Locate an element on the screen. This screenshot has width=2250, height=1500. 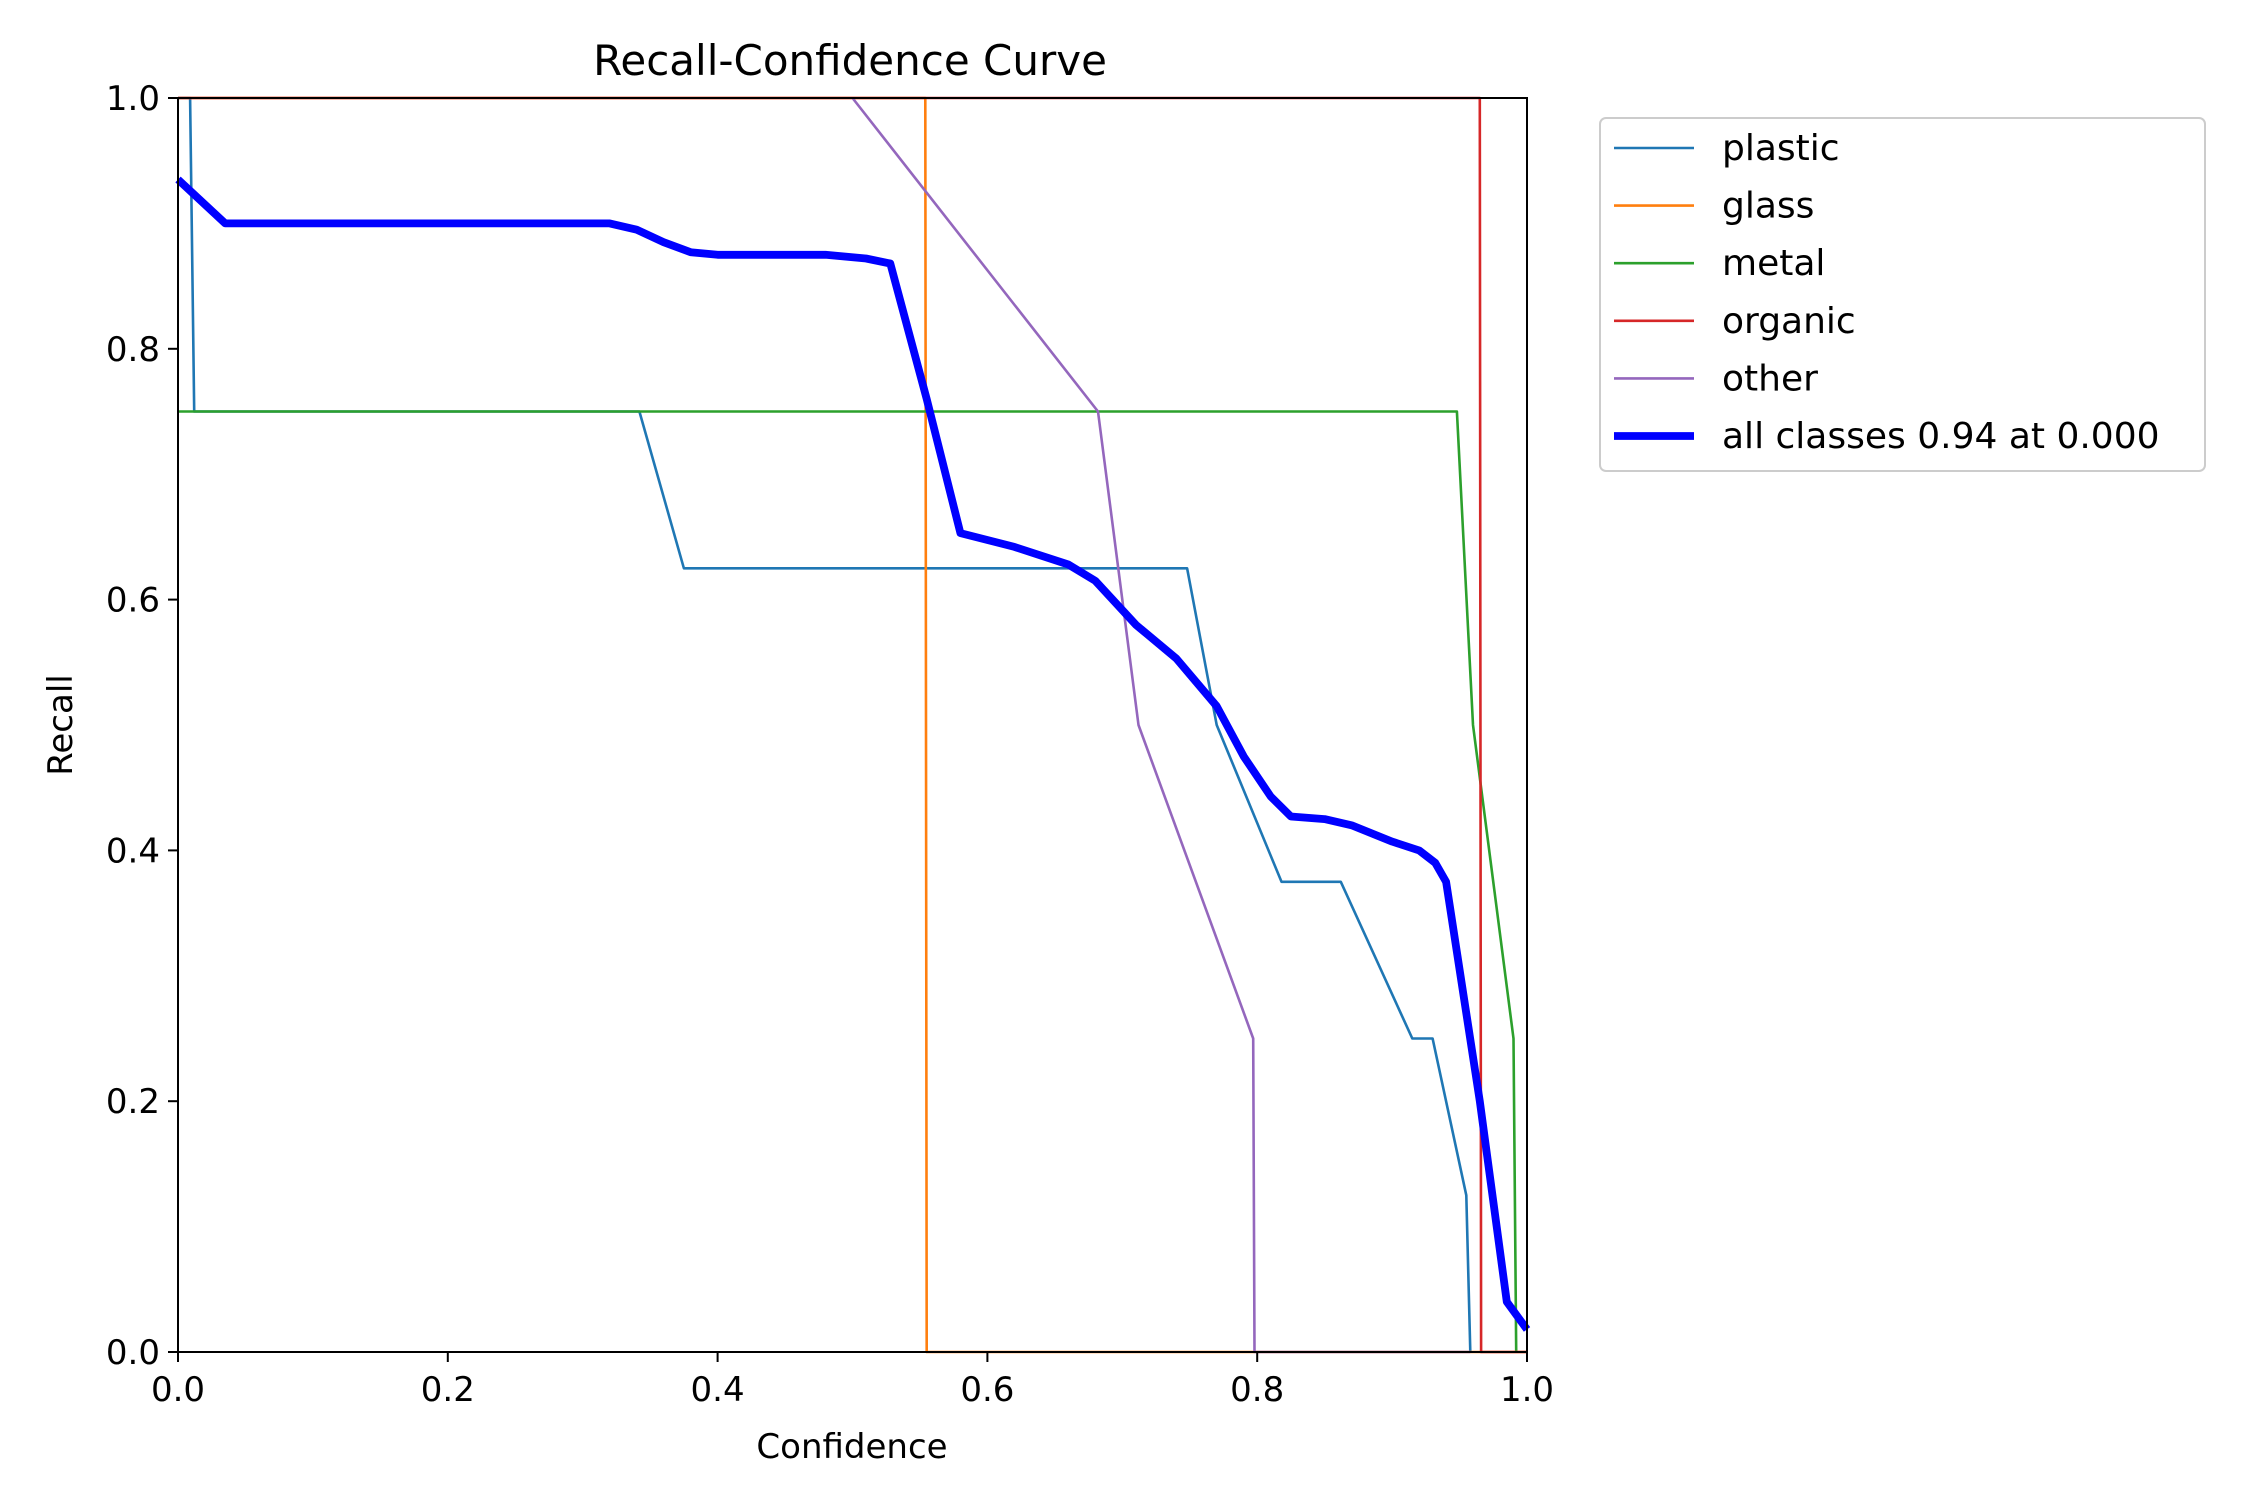
y-tick-label: 0.0 is located at coordinates (133, 1353).